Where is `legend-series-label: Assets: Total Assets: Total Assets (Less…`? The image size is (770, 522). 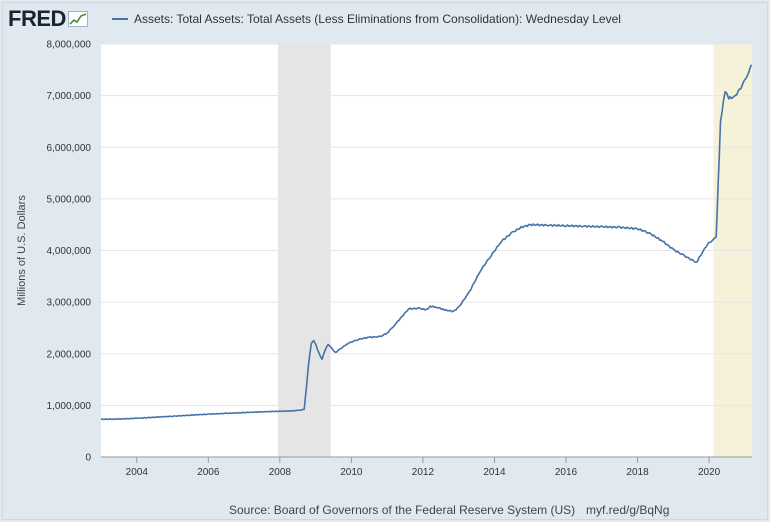 legend-series-label: Assets: Total Assets: Total Assets (Less… is located at coordinates (377, 19).